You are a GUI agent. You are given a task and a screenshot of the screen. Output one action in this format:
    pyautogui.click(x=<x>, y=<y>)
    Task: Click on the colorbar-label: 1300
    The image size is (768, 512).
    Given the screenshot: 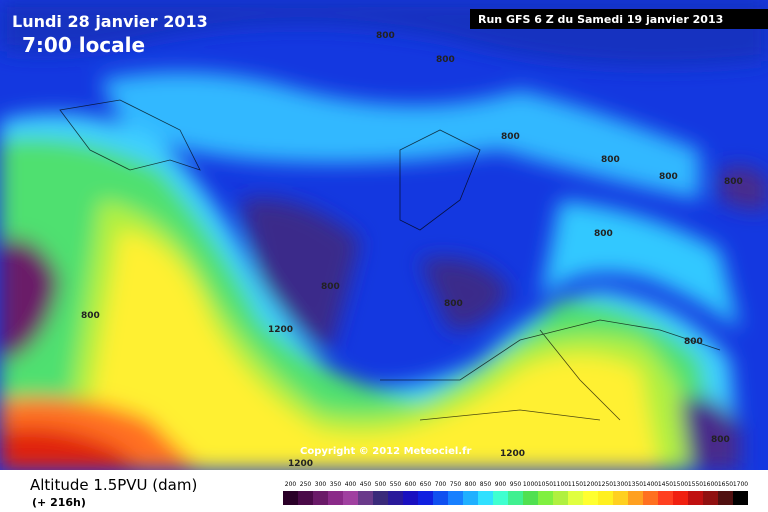 What is the action you would take?
    pyautogui.click(x=620, y=484)
    